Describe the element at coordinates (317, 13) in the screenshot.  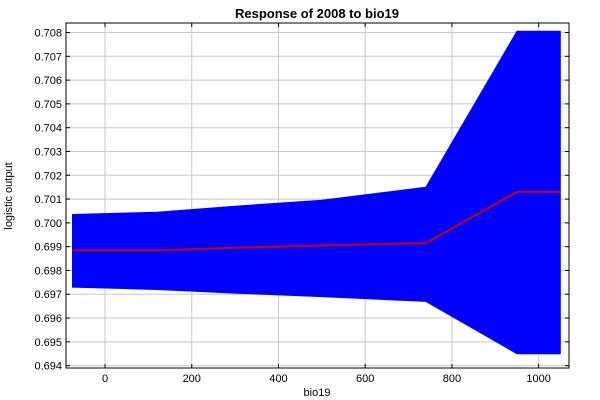
I see `chart-title: Response of 2008 to bio19` at that location.